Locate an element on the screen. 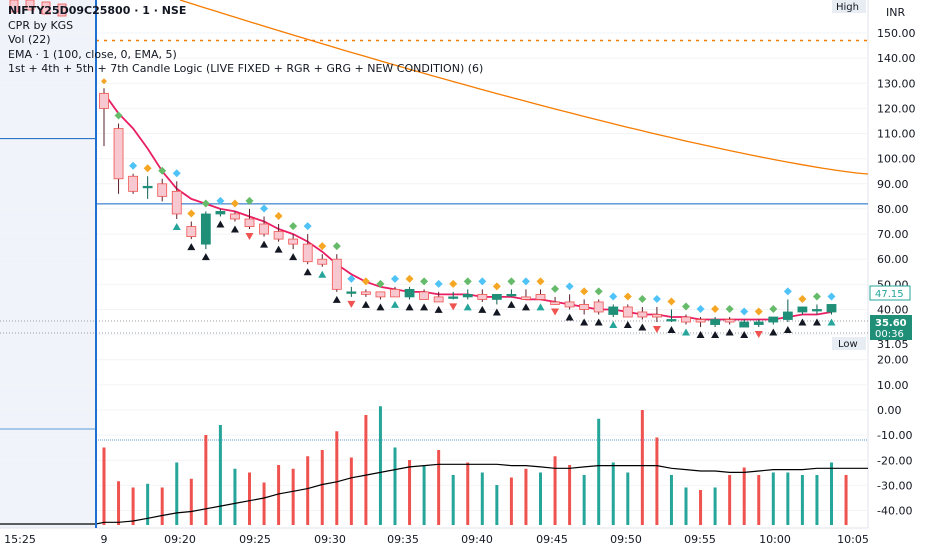 This screenshot has height=550, width=932. x-tick-label: 09:20 is located at coordinates (180, 539).